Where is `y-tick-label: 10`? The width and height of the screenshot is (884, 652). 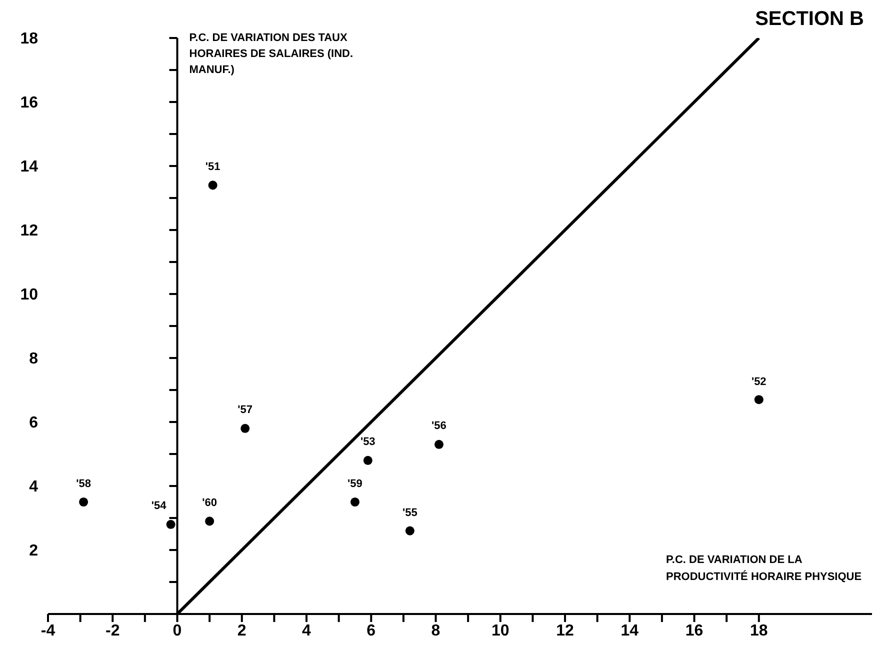 y-tick-label: 10 is located at coordinates (29, 295).